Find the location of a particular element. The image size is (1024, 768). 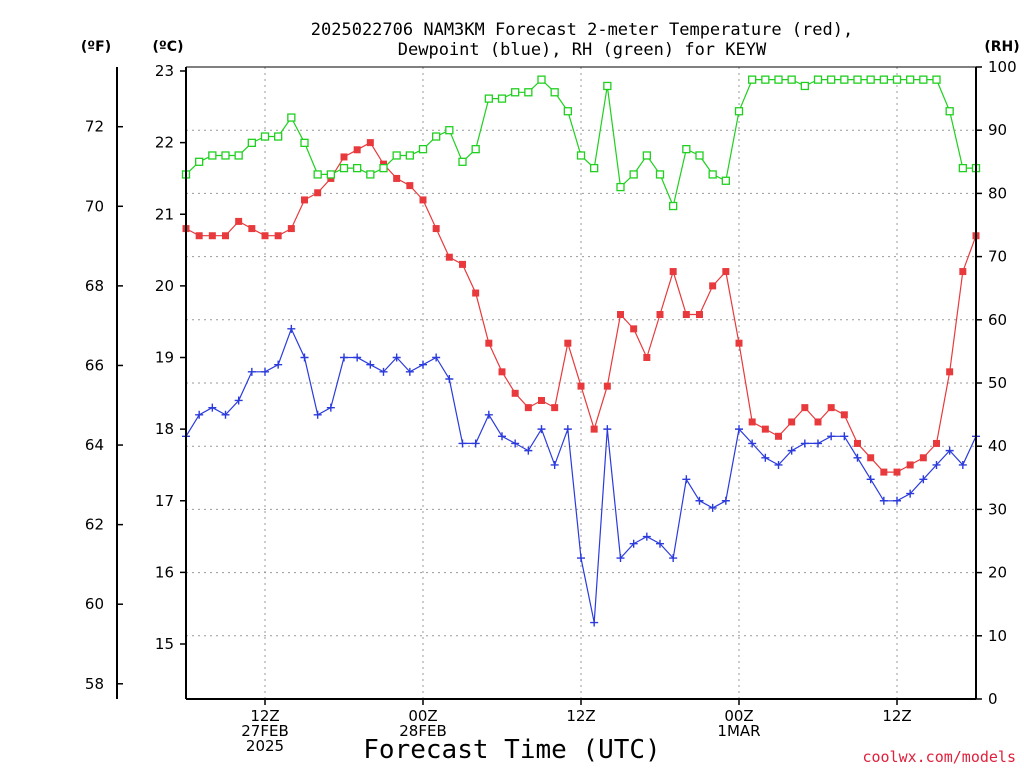

rh-tick-label: 50 is located at coordinates (997, 383).